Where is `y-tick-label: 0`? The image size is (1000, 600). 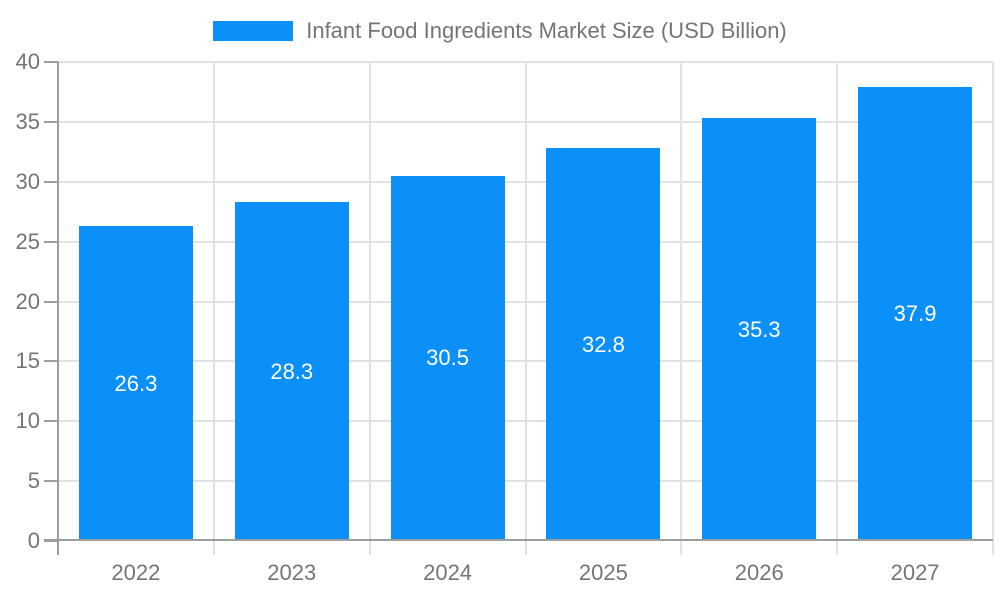
y-tick-label: 0 is located at coordinates (33, 540).